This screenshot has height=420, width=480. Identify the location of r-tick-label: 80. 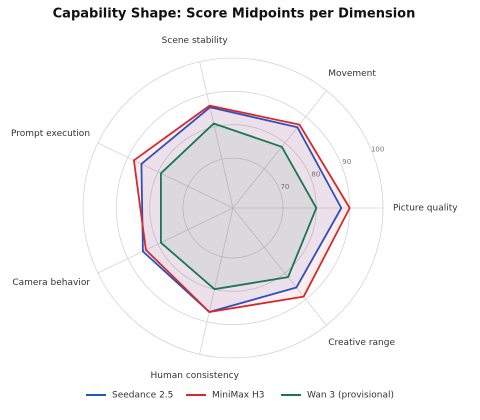
(315, 175).